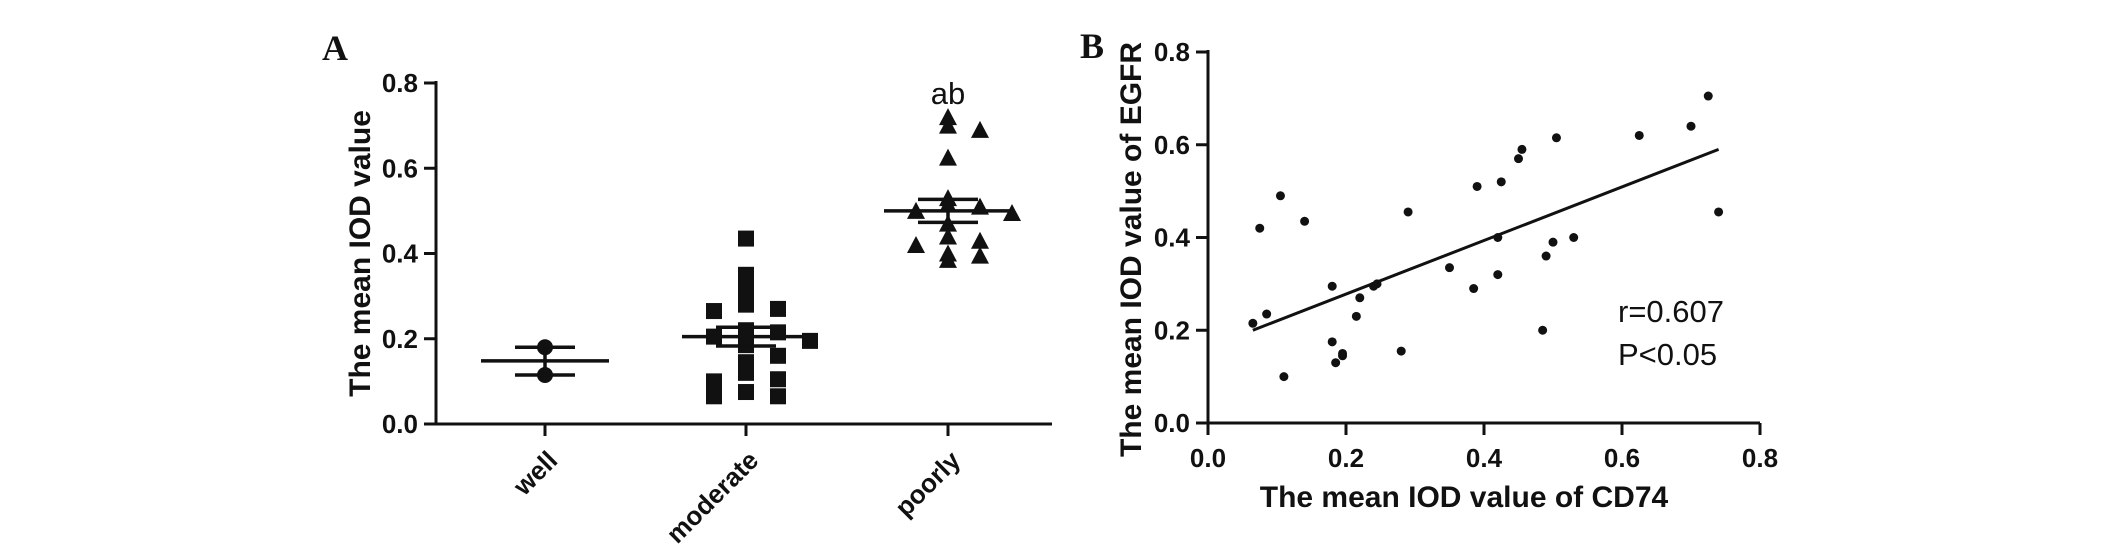 Image resolution: width=2126 pixels, height=550 pixels. Describe the element at coordinates (1131, 249) in the screenshot. I see `y-axis-title: The mean IOD value of EGFR` at that location.